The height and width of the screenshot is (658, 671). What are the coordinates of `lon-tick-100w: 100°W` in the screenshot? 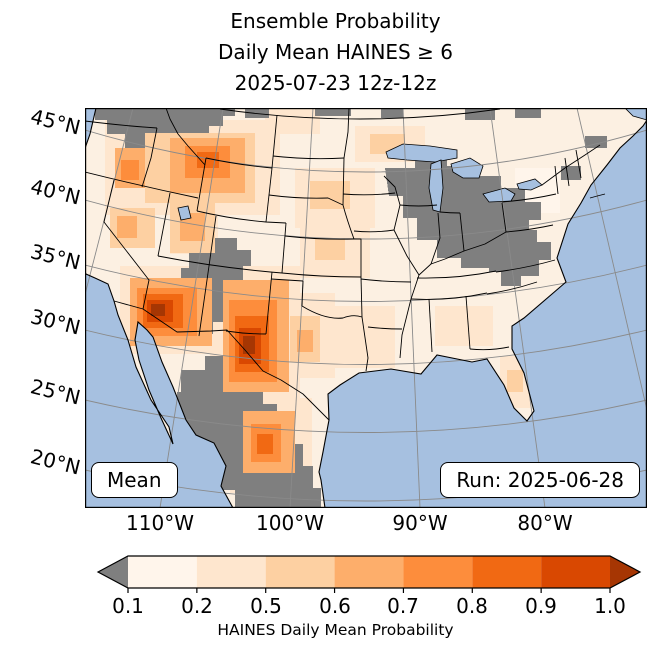 It's located at (290, 523).